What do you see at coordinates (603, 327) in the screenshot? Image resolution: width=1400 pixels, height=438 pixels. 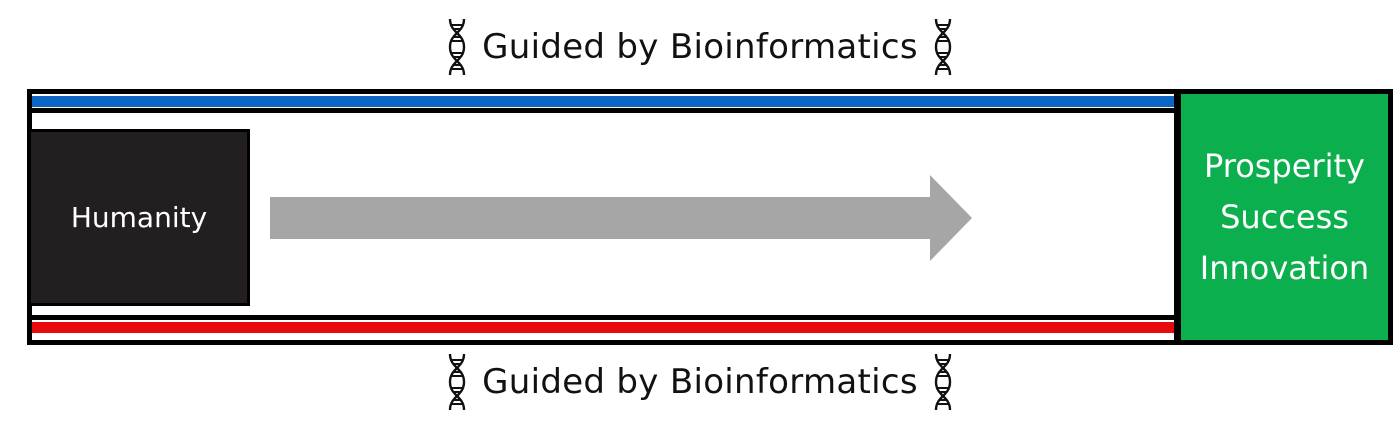 I see `bottom-red-bar` at bounding box center [603, 327].